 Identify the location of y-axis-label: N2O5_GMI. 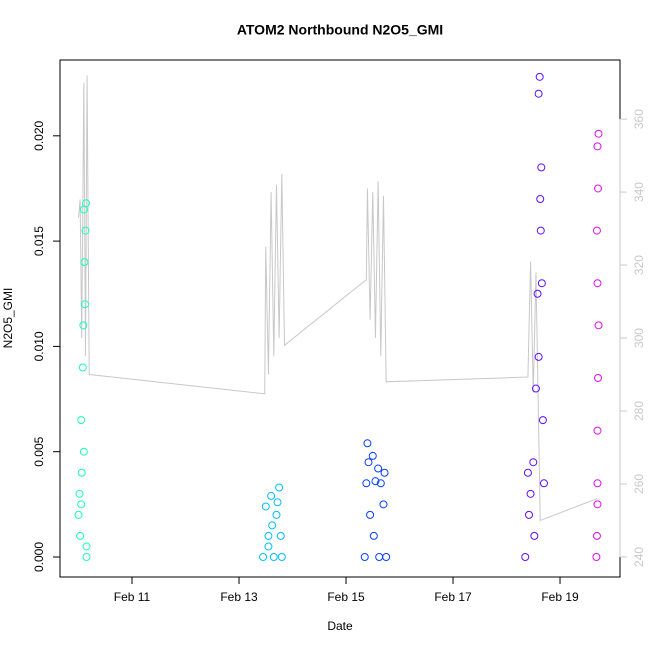
(8, 318).